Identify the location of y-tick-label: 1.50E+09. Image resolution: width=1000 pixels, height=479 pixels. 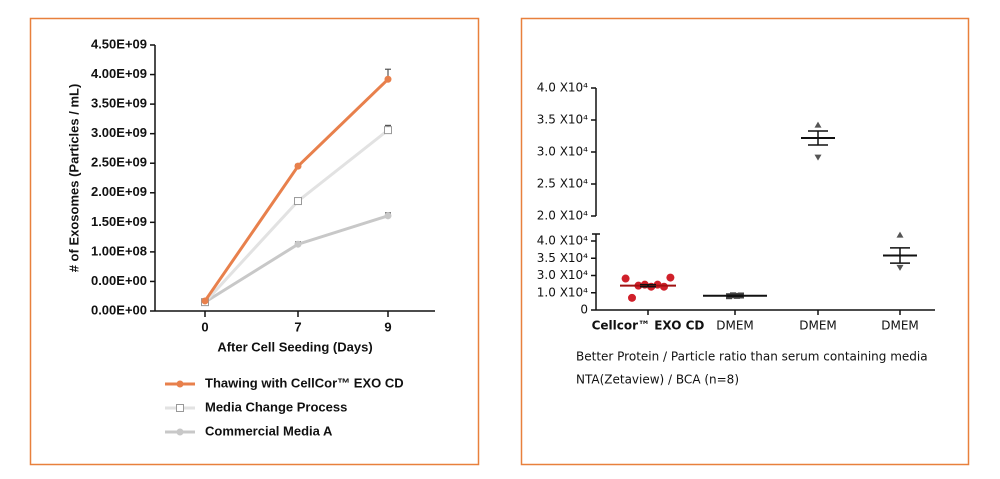
(119, 221).